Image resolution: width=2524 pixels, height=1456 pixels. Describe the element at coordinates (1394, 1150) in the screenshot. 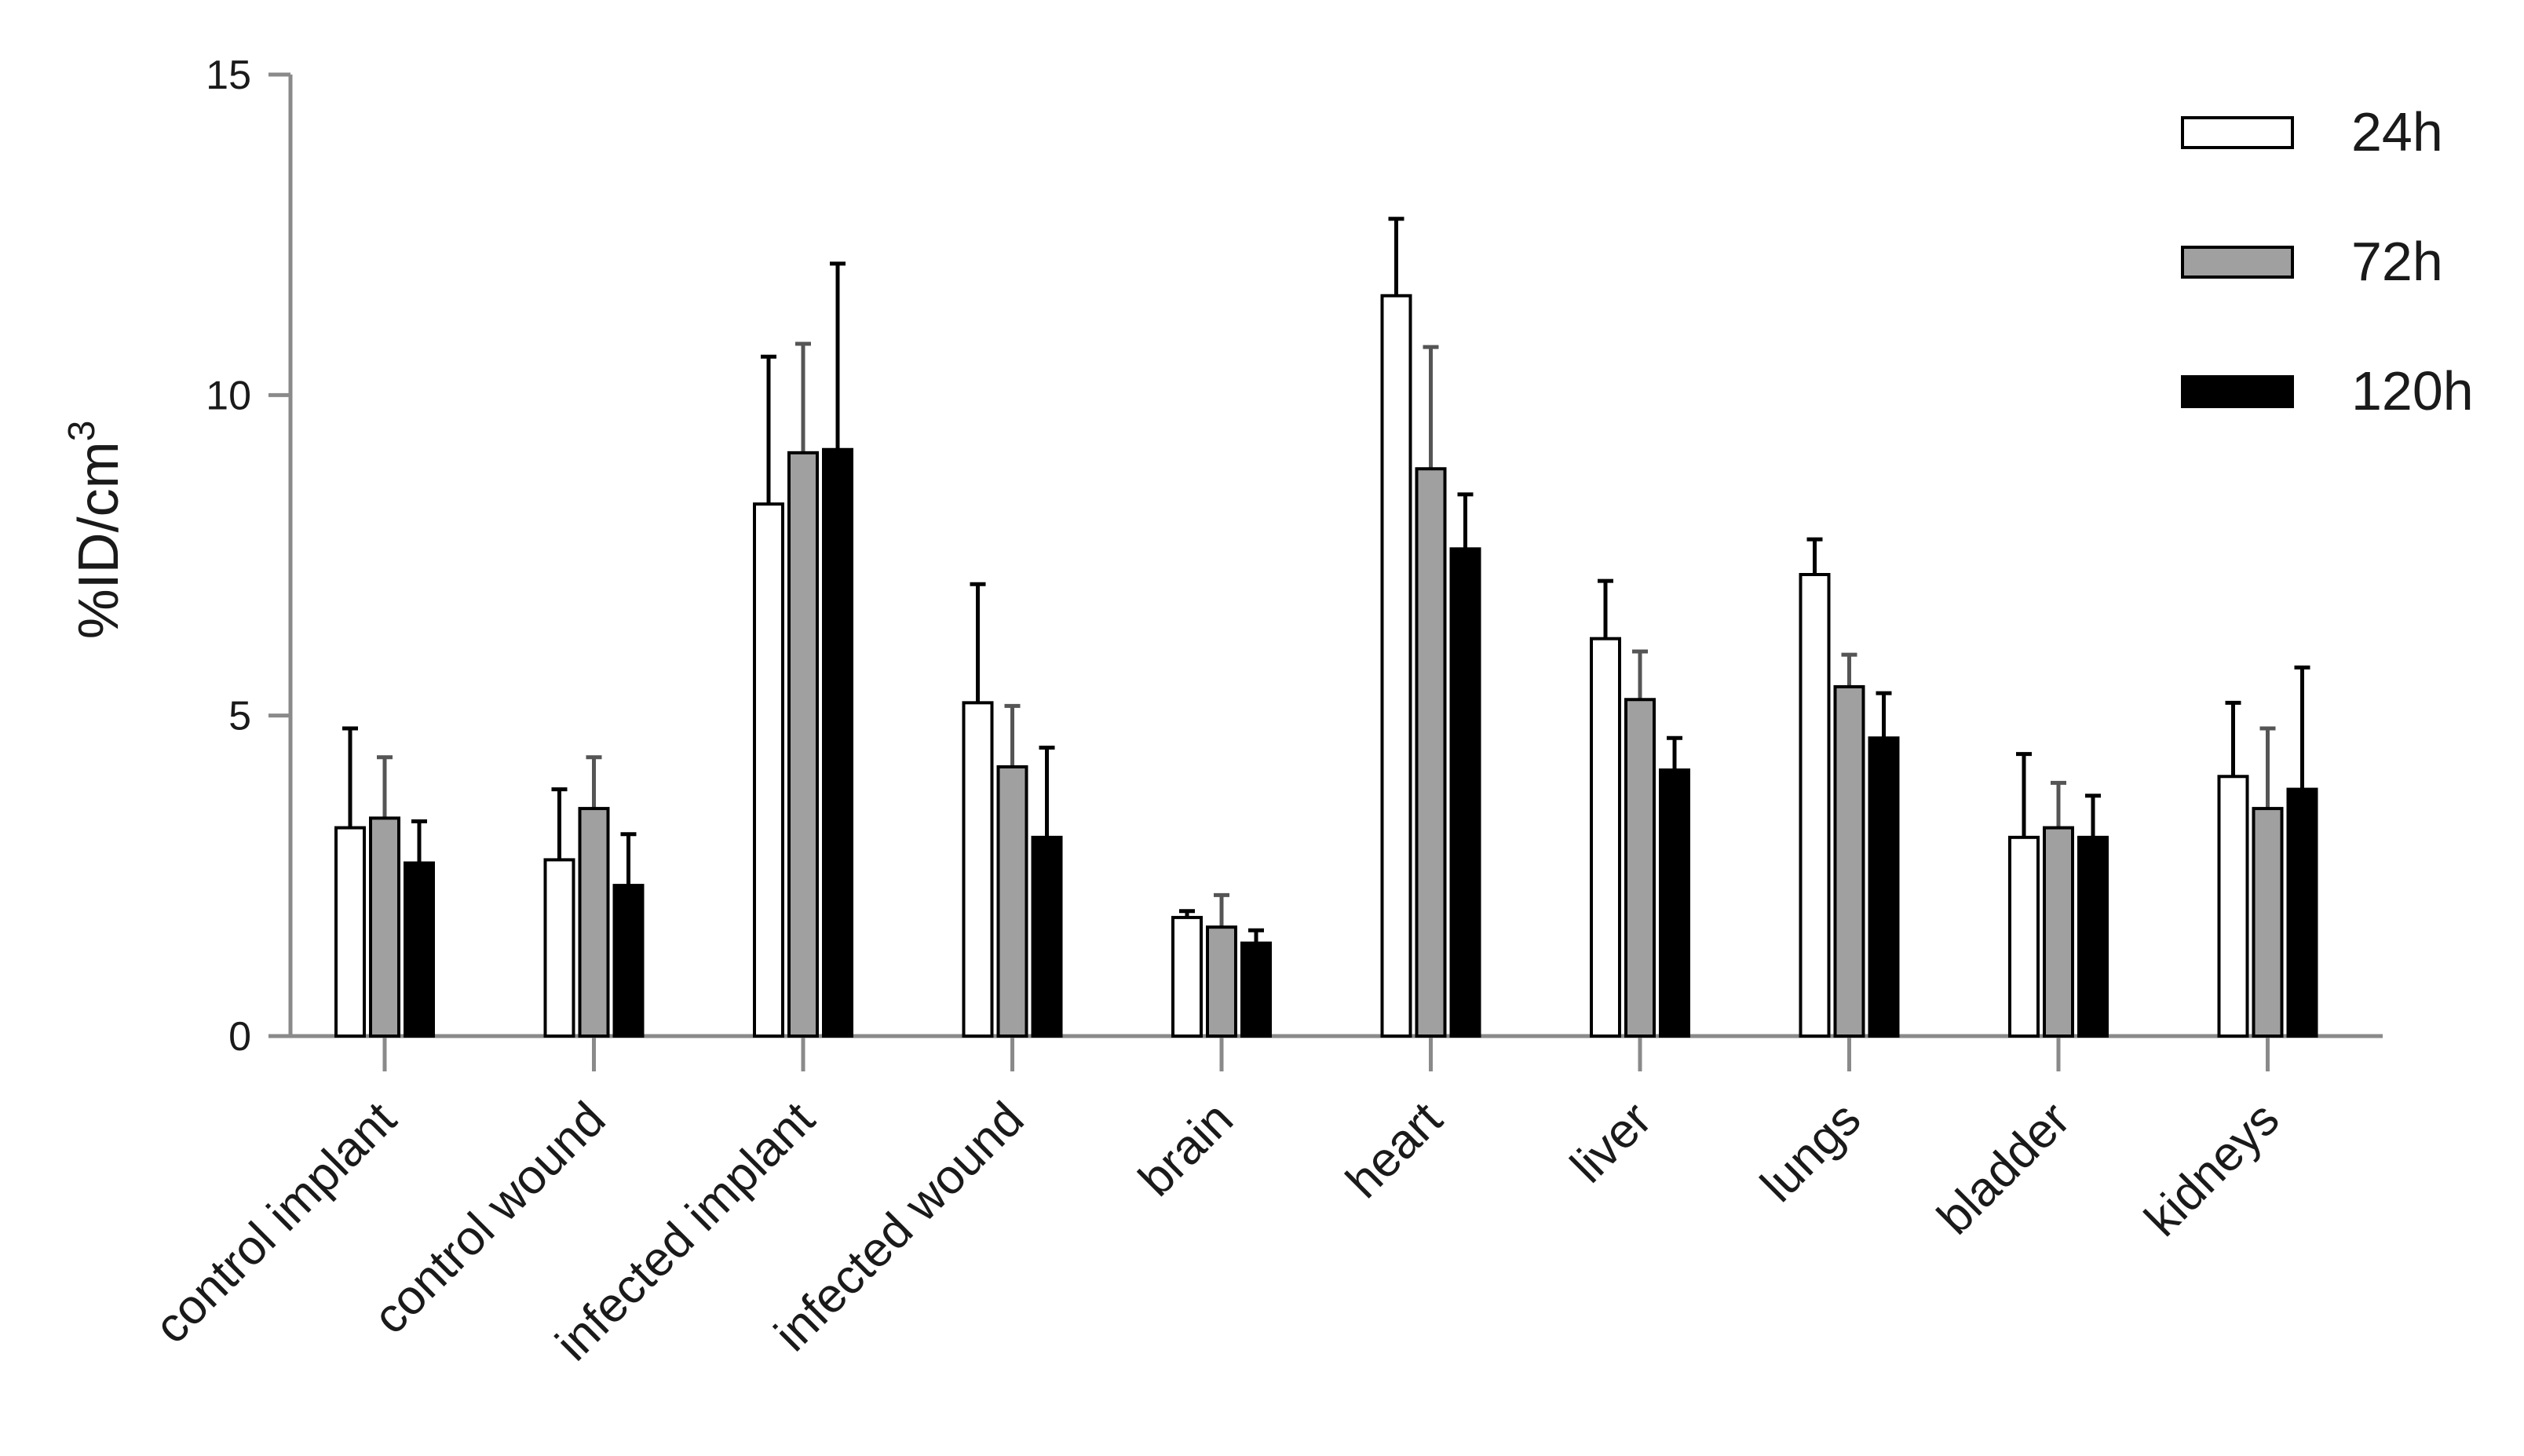

I see `category-label-5: heart` at that location.